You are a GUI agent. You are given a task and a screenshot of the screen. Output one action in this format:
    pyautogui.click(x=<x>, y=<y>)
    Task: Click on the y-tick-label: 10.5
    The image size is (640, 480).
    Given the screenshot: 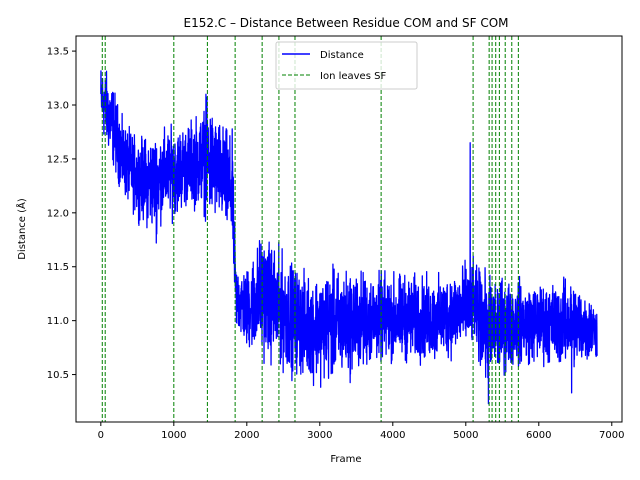 What is the action you would take?
    pyautogui.click(x=58, y=375)
    